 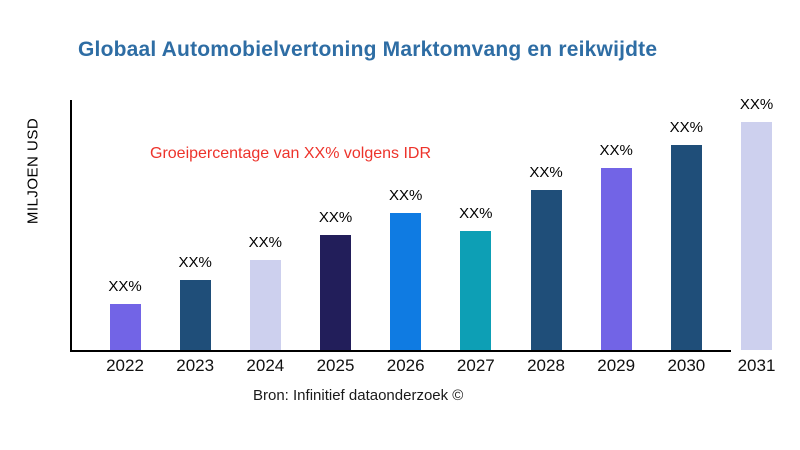 I want to click on x-tick-label-2031: 2031, so click(x=756, y=365).